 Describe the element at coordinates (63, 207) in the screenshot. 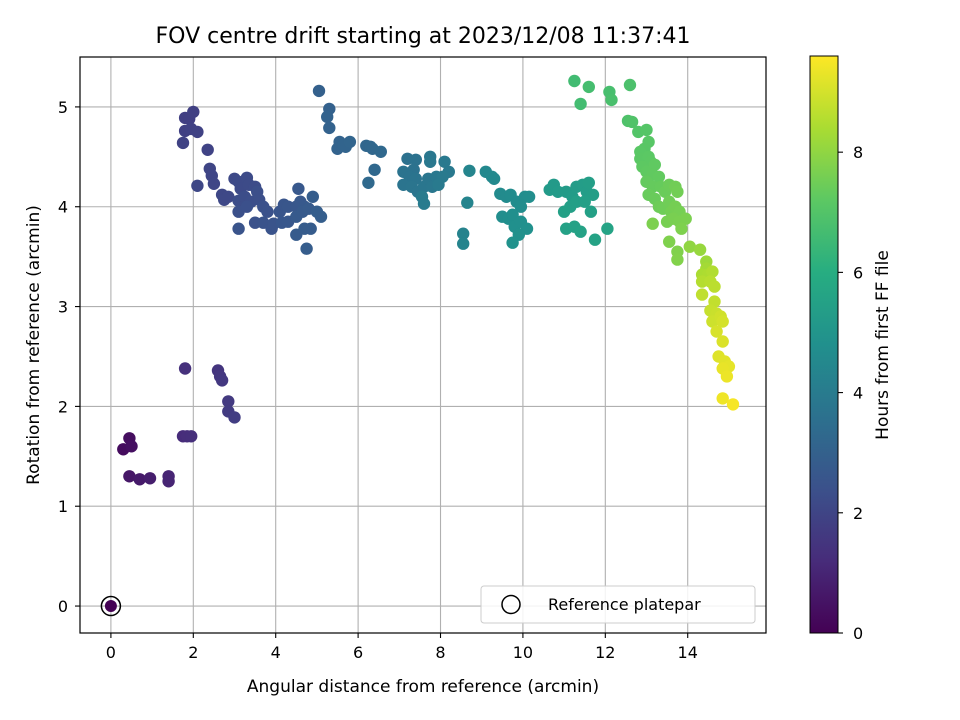

I see `y-tick-label: 4` at that location.